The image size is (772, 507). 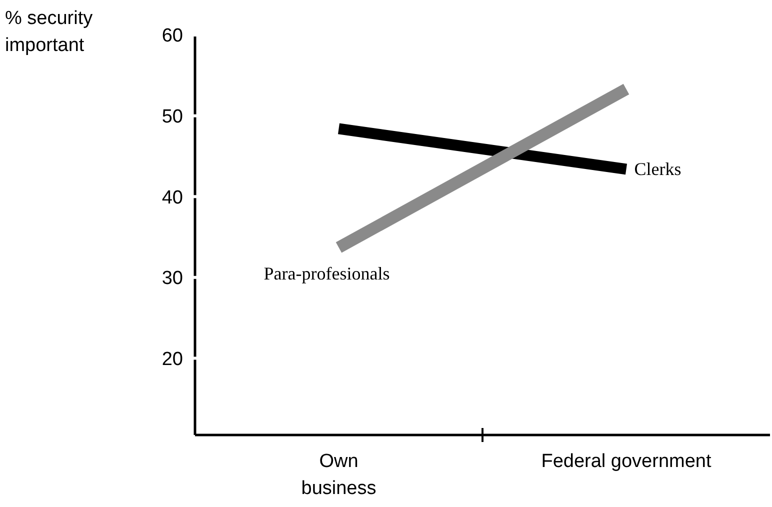 I want to click on series-label: Para-profesionals, so click(x=327, y=274).